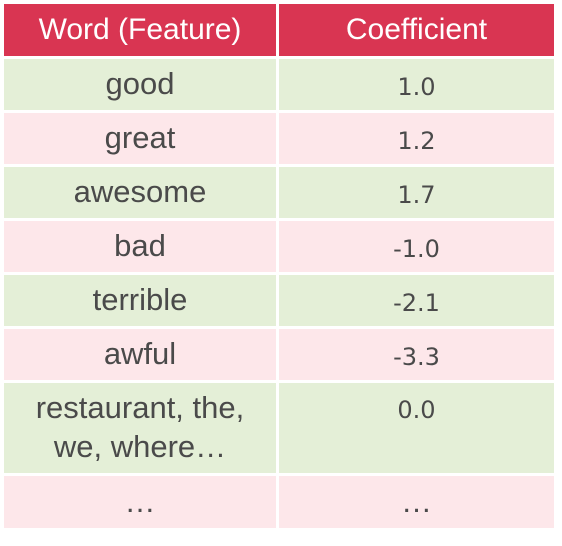 Image resolution: width=562 pixels, height=546 pixels. Describe the element at coordinates (140, 30) in the screenshot. I see `header-word-feature: Word (Feature)` at that location.